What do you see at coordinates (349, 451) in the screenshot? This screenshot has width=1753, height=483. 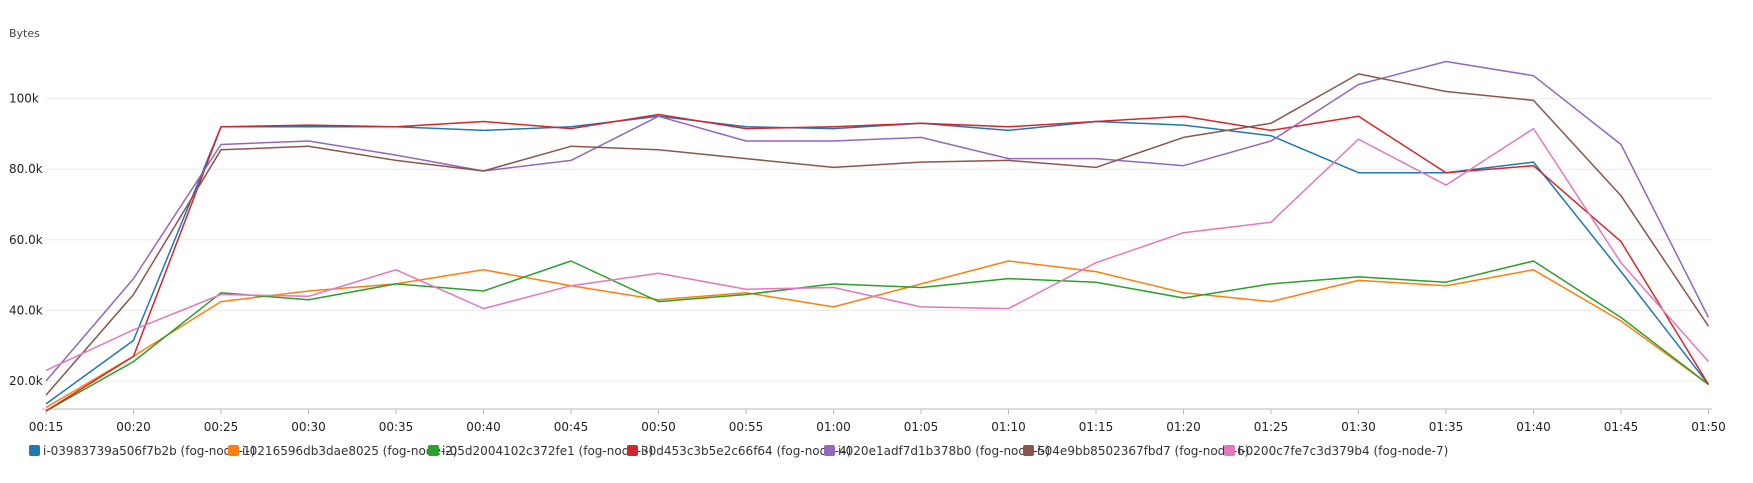 I see `legend-label-2: i-0216596db3dae8025 (fog-node-2)` at bounding box center [349, 451].